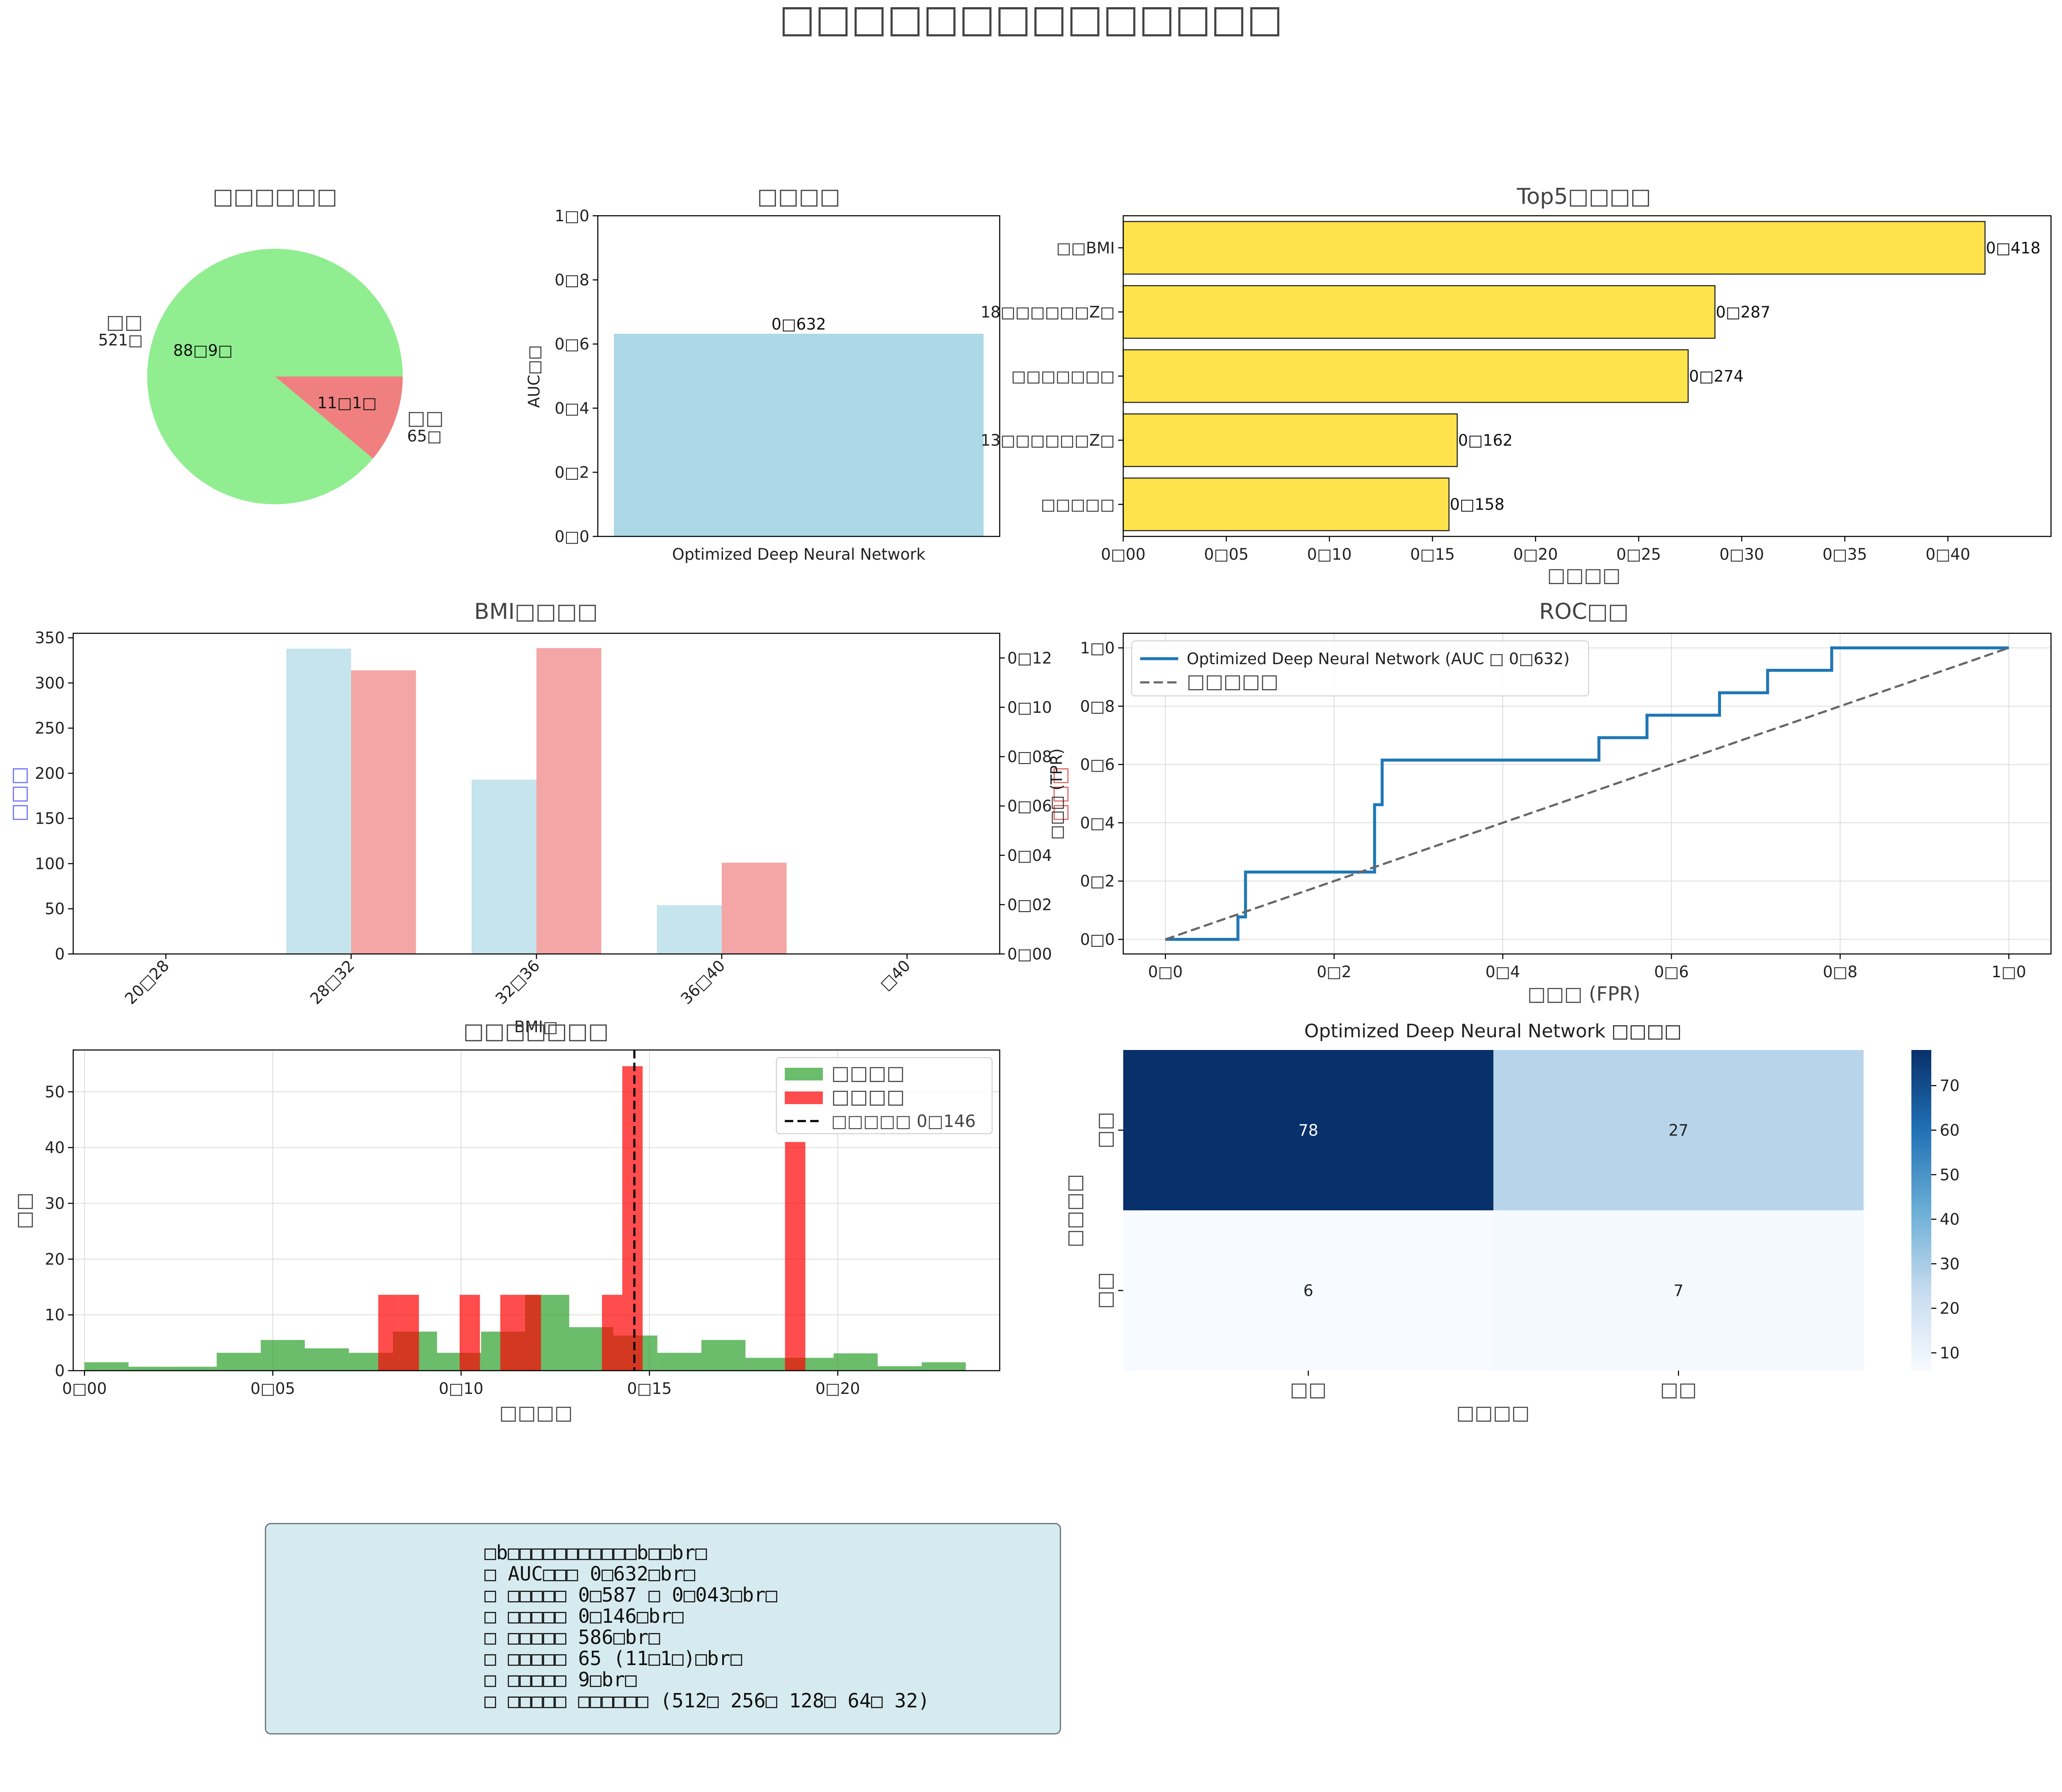 The image size is (2062, 1792). Describe the element at coordinates (1493, 1031) in the screenshot. I see `confusion-matrix-title: Optimized Deep Neural Network □□□□` at that location.